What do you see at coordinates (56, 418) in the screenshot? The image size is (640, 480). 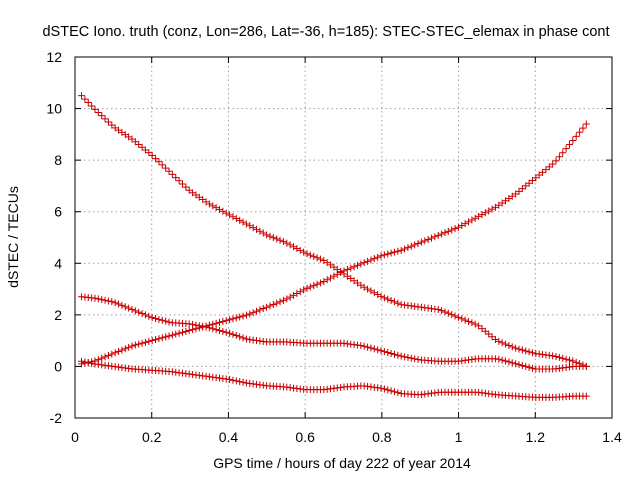 I see `y-tick-label: -2` at bounding box center [56, 418].